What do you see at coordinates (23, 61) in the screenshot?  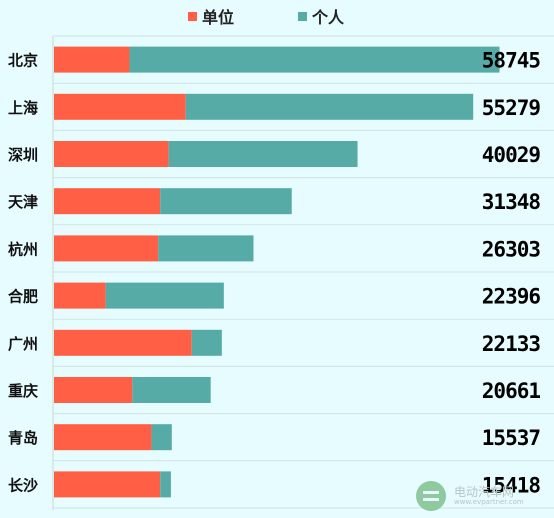 I see `category-label: 北京` at bounding box center [23, 61].